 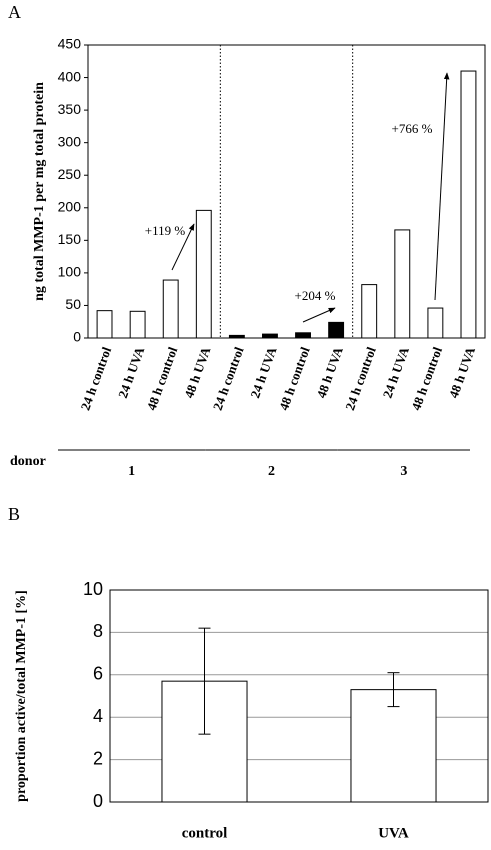 What do you see at coordinates (70, 206) in the screenshot?
I see `y-tick-label: 200` at bounding box center [70, 206].